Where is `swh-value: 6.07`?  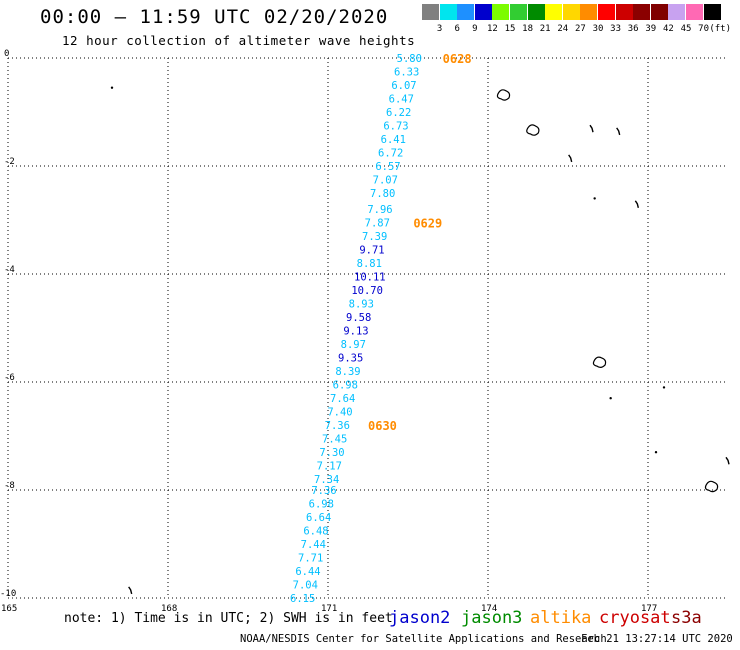
swh-value: 6.07 is located at coordinates (403, 86).